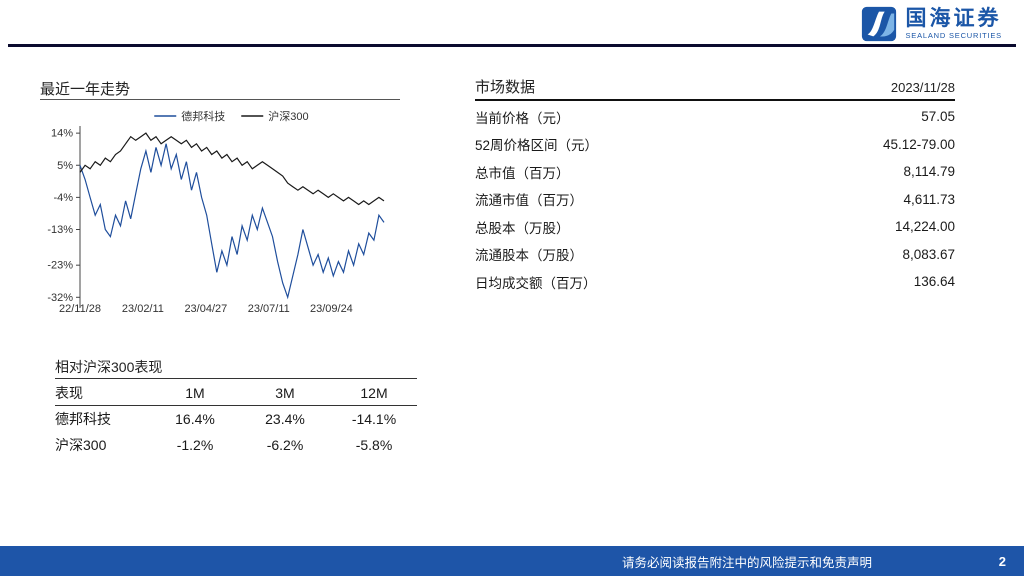 This screenshot has height=576, width=1024. I want to click on row-value: 8,114.79, so click(929, 172).